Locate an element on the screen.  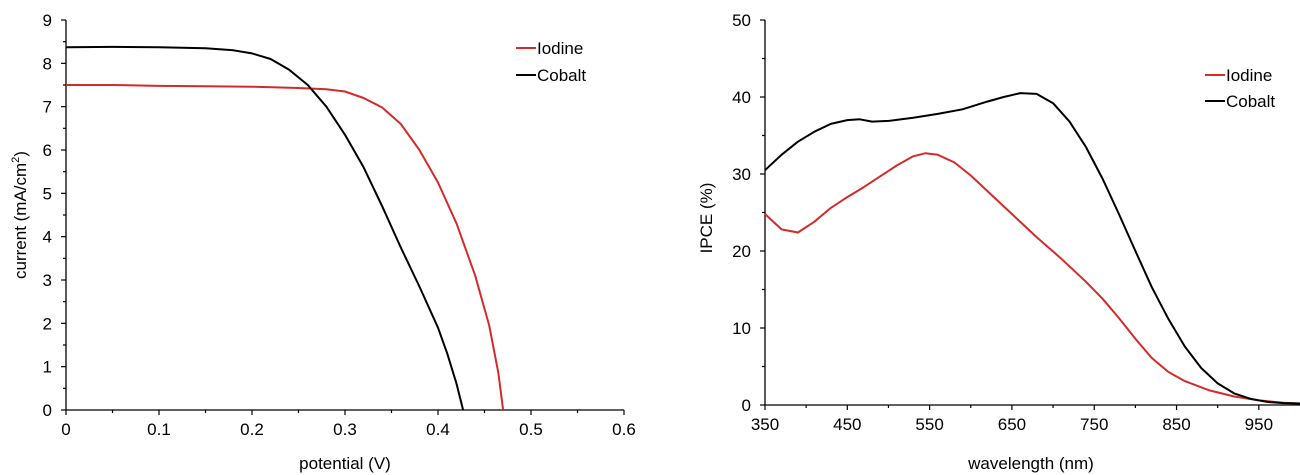
jv-y-tick-label: 3 is located at coordinates (47, 280).